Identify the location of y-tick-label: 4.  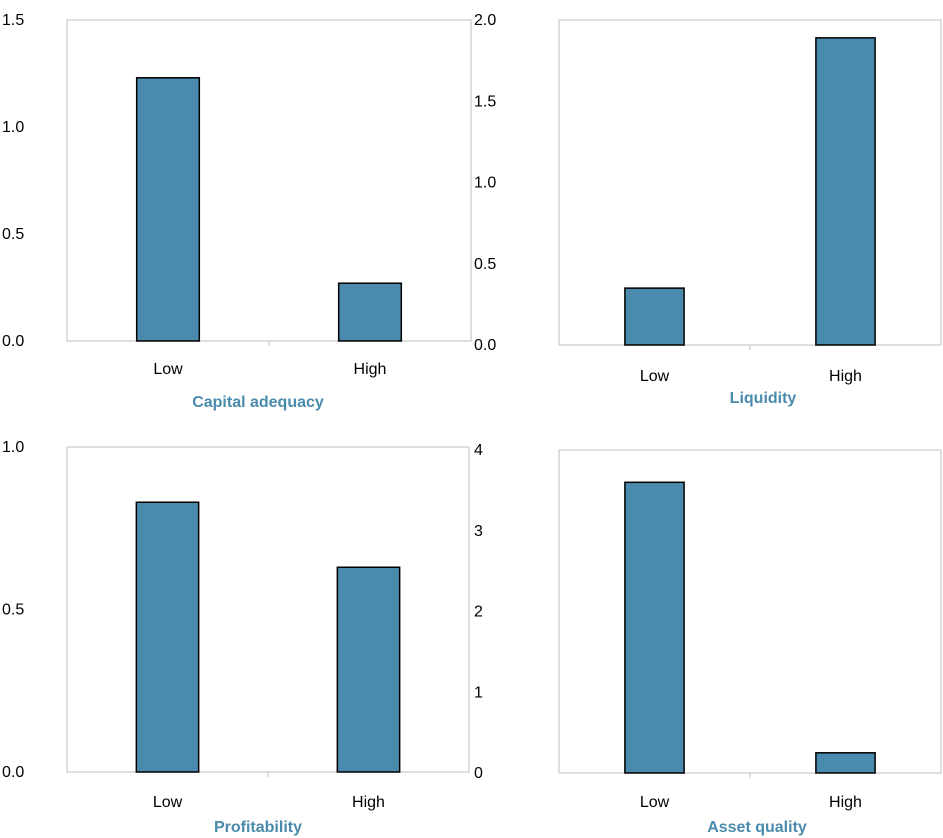
(478, 450).